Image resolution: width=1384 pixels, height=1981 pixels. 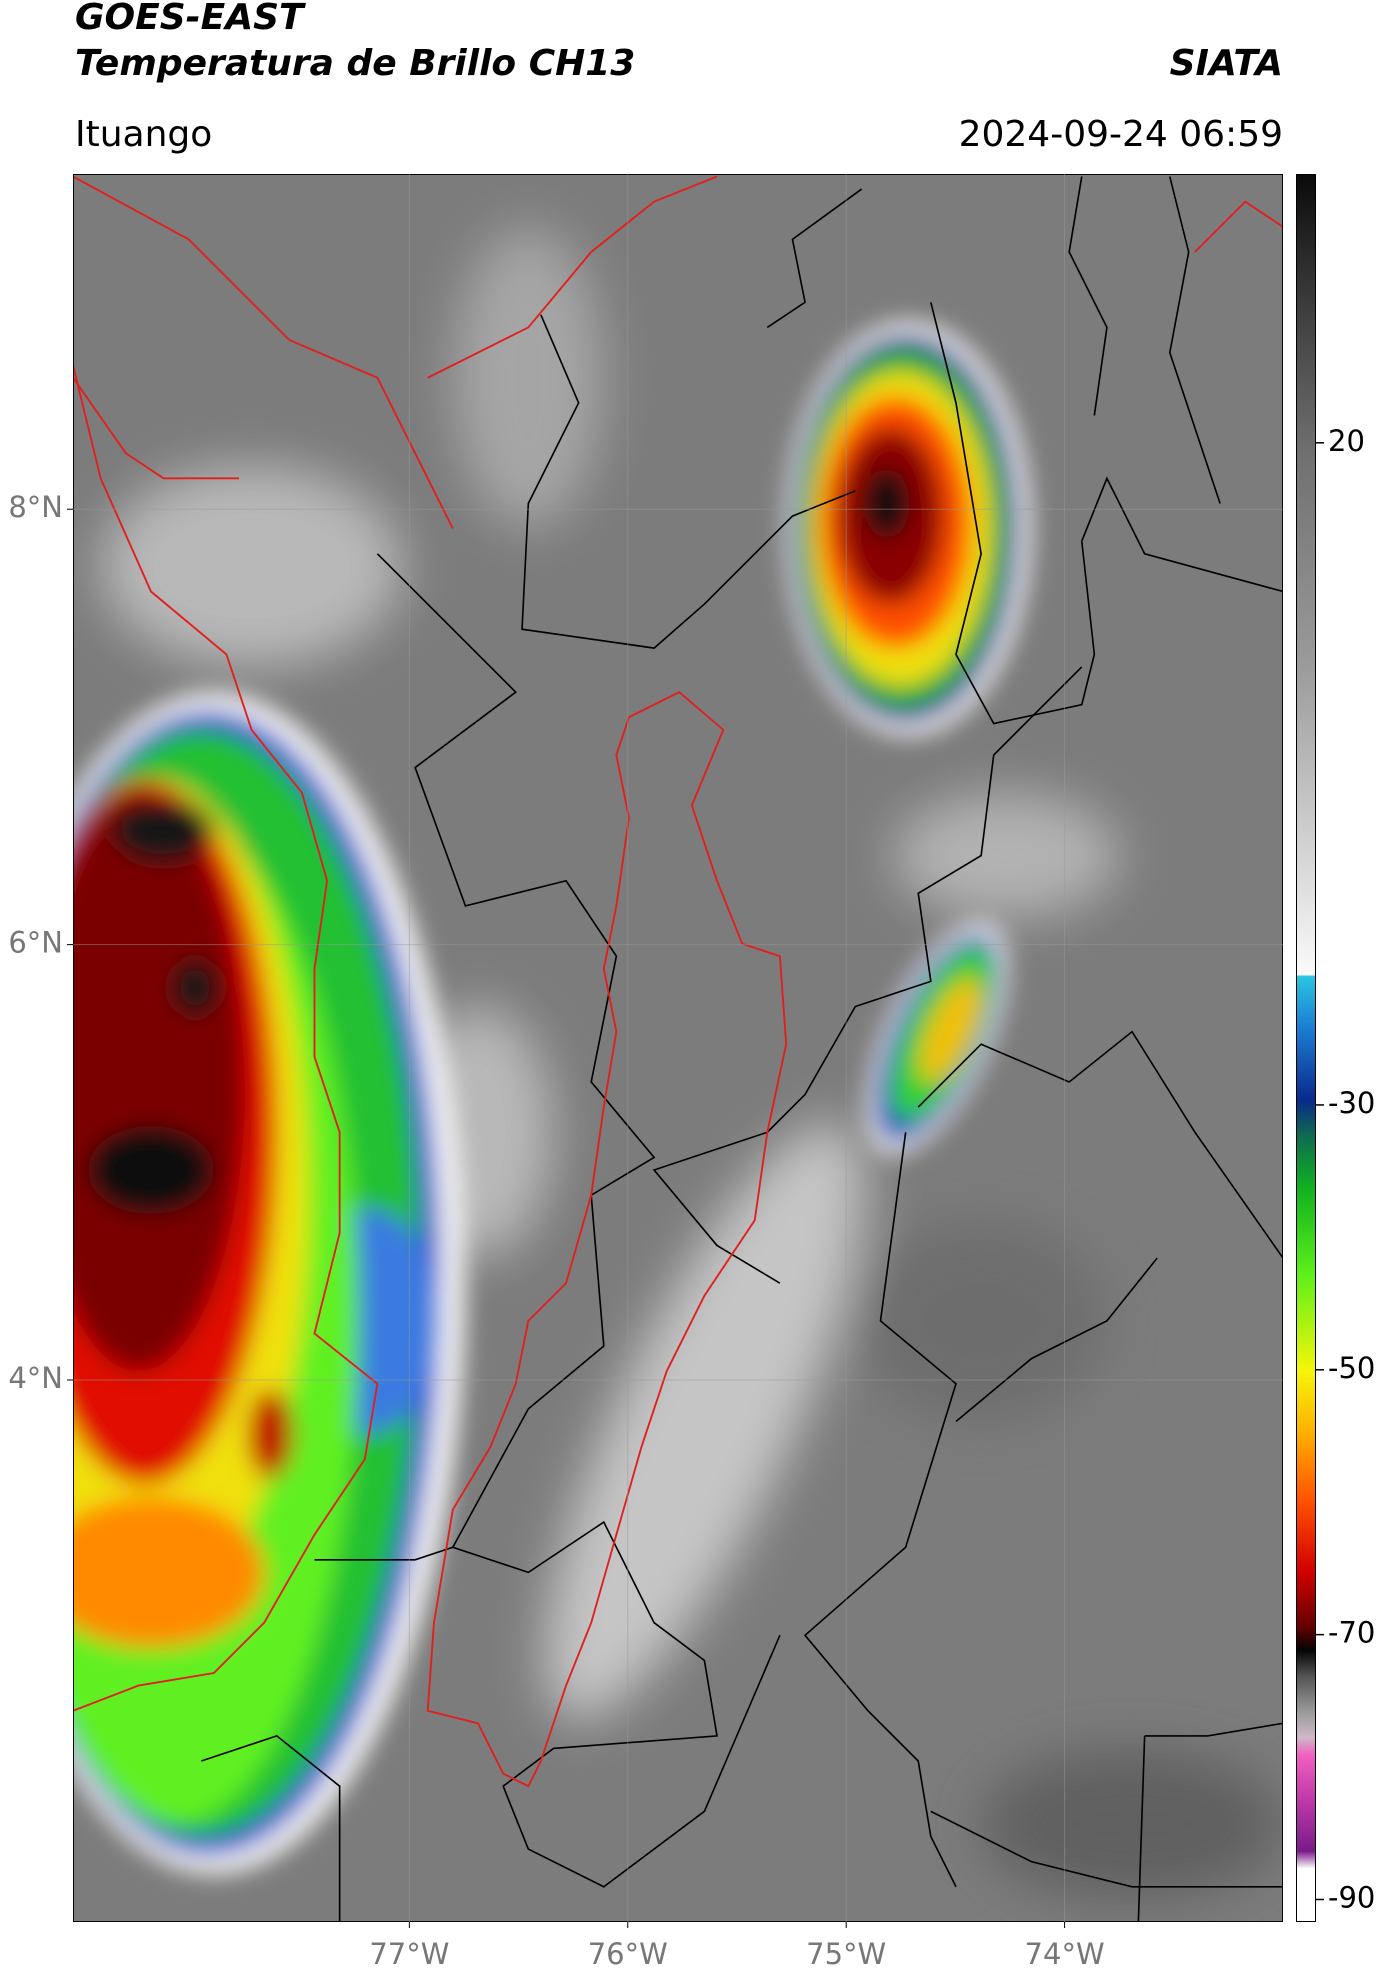 What do you see at coordinates (1306, 1048) in the screenshot?
I see `colorbar` at bounding box center [1306, 1048].